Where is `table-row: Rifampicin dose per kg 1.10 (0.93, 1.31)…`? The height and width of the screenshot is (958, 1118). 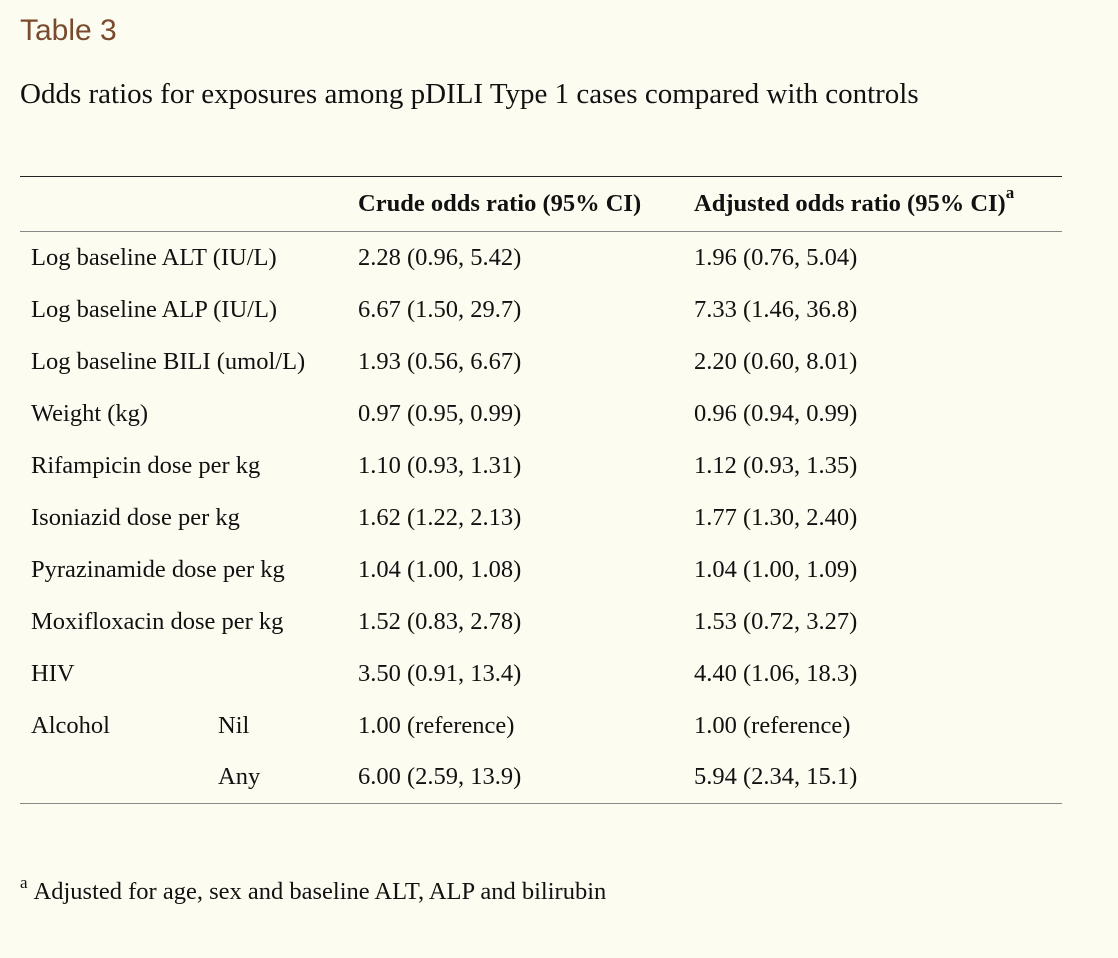 table-row: Rifampicin dose per kg 1.10 (0.93, 1.31)… is located at coordinates (541, 466).